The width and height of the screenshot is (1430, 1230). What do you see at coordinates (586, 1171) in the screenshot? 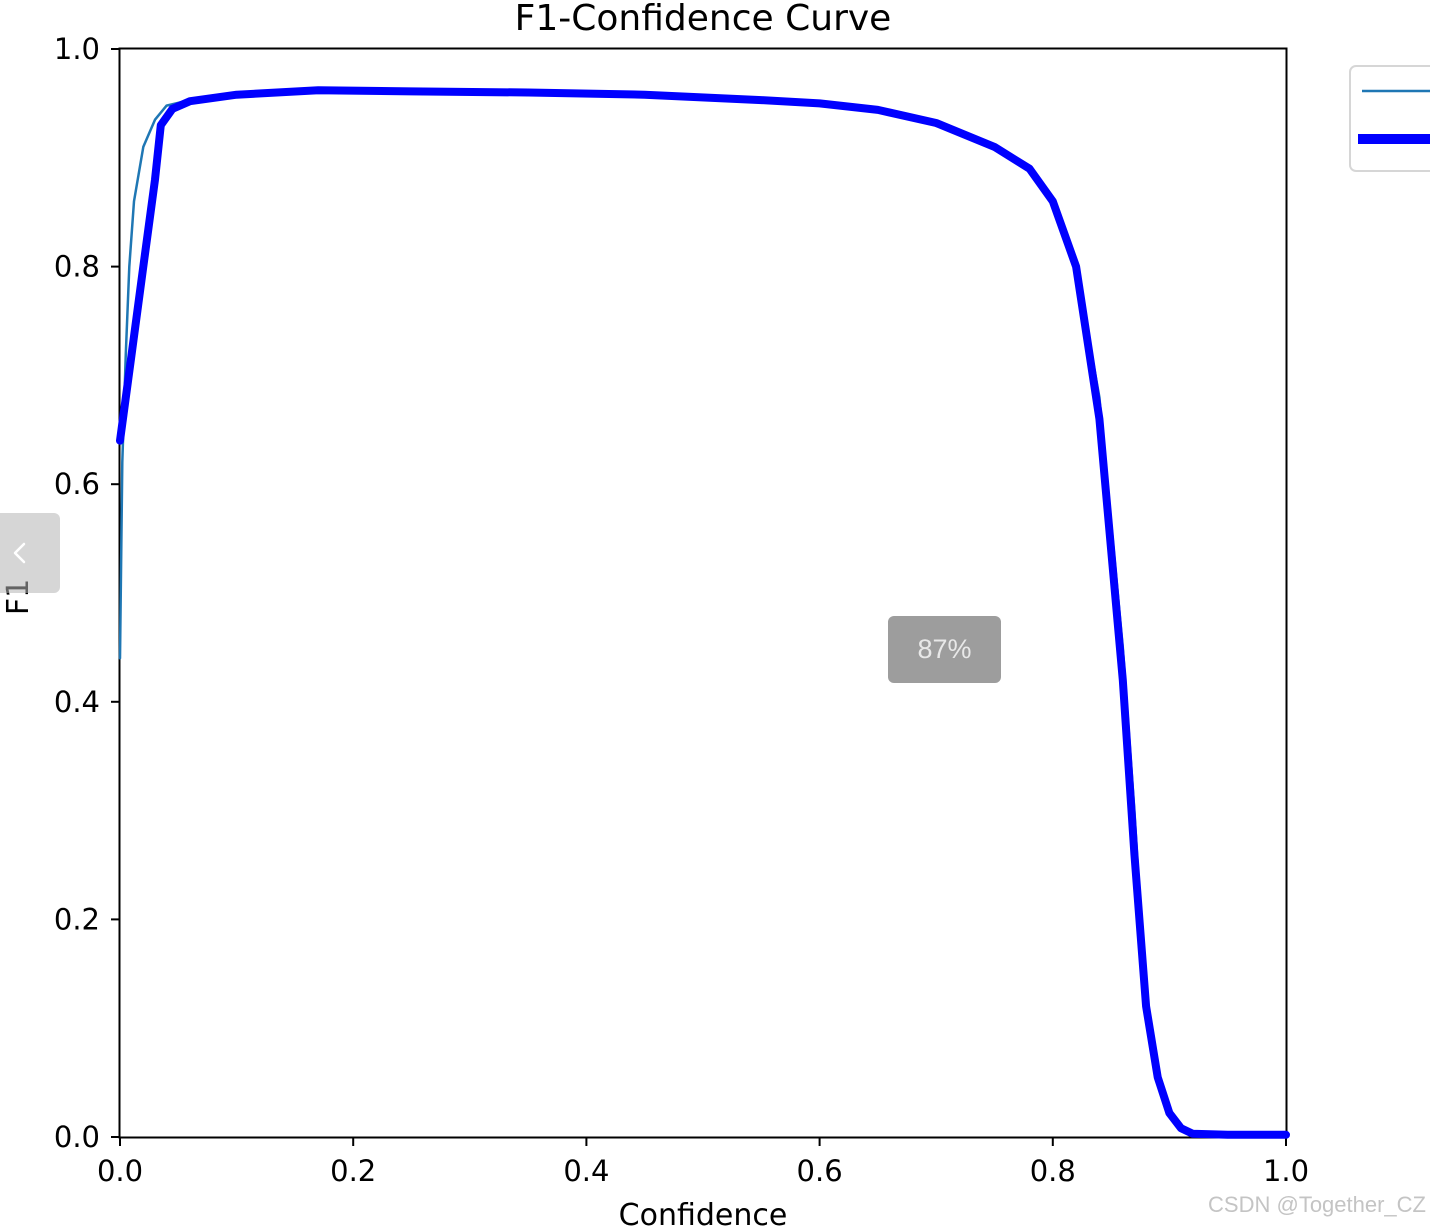
I see `x-tick-label: 0.4` at bounding box center [586, 1171].